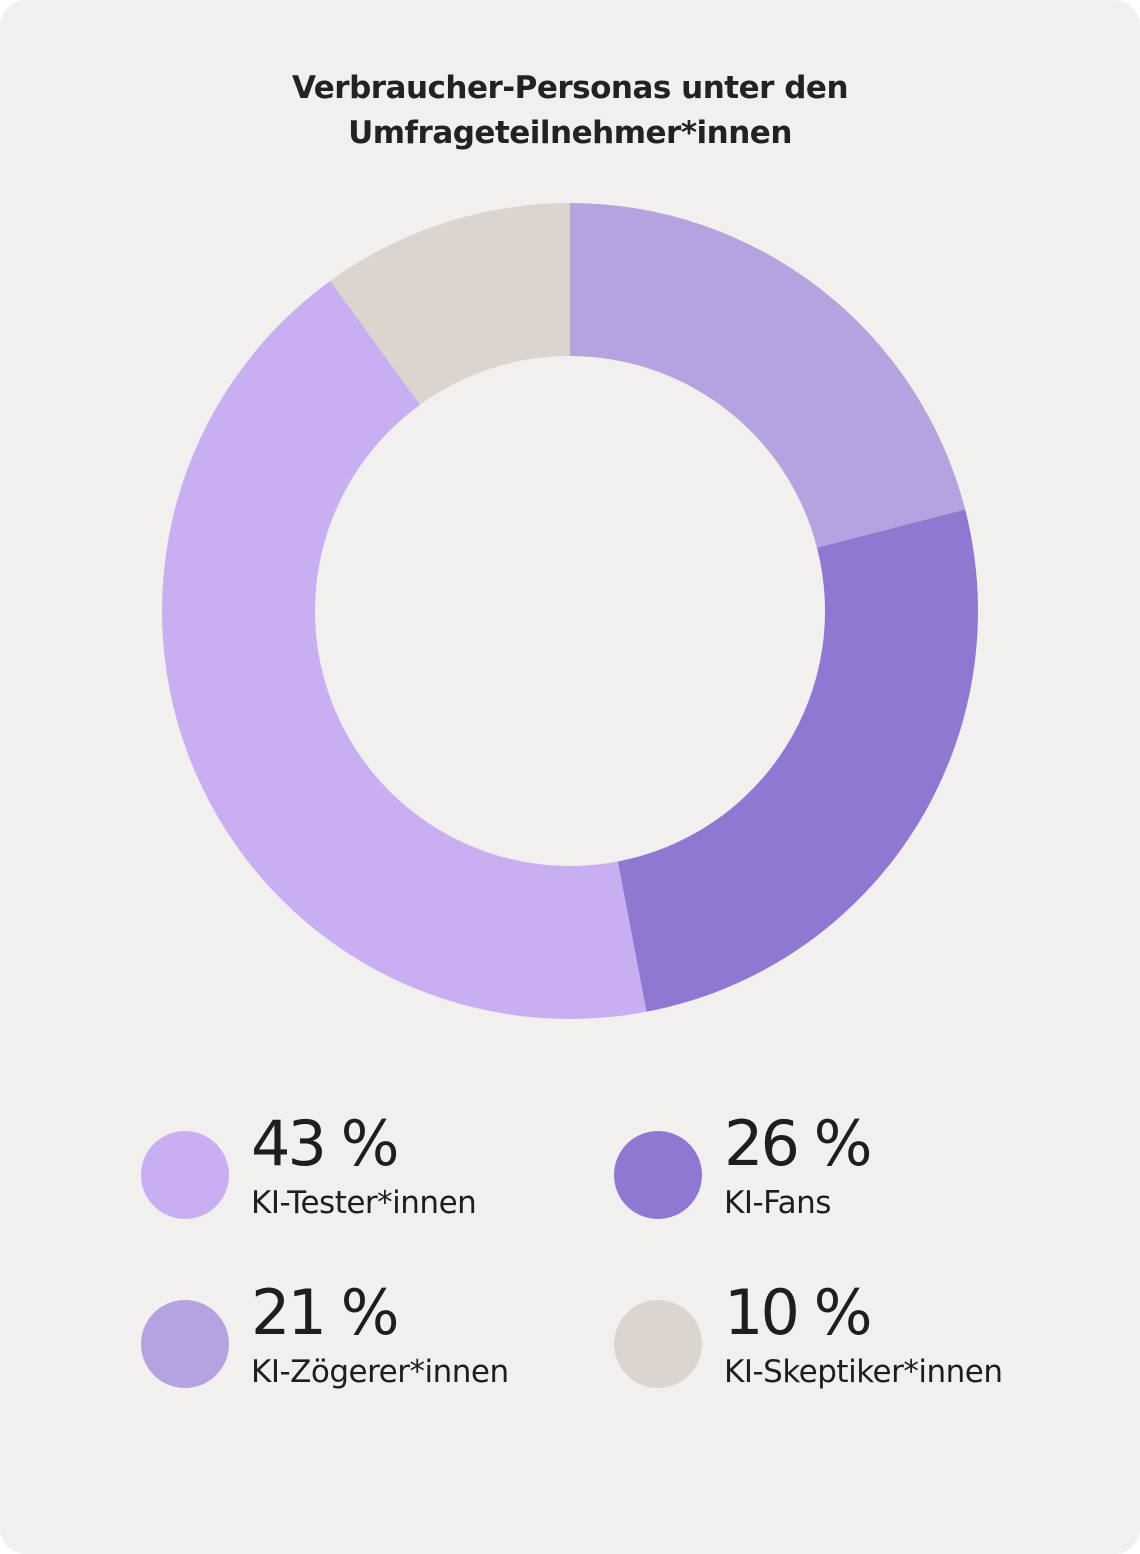 The image size is (1140, 1554). What do you see at coordinates (185, 1344) in the screenshot?
I see `legend-swatch-ki-zoegerer` at bounding box center [185, 1344].